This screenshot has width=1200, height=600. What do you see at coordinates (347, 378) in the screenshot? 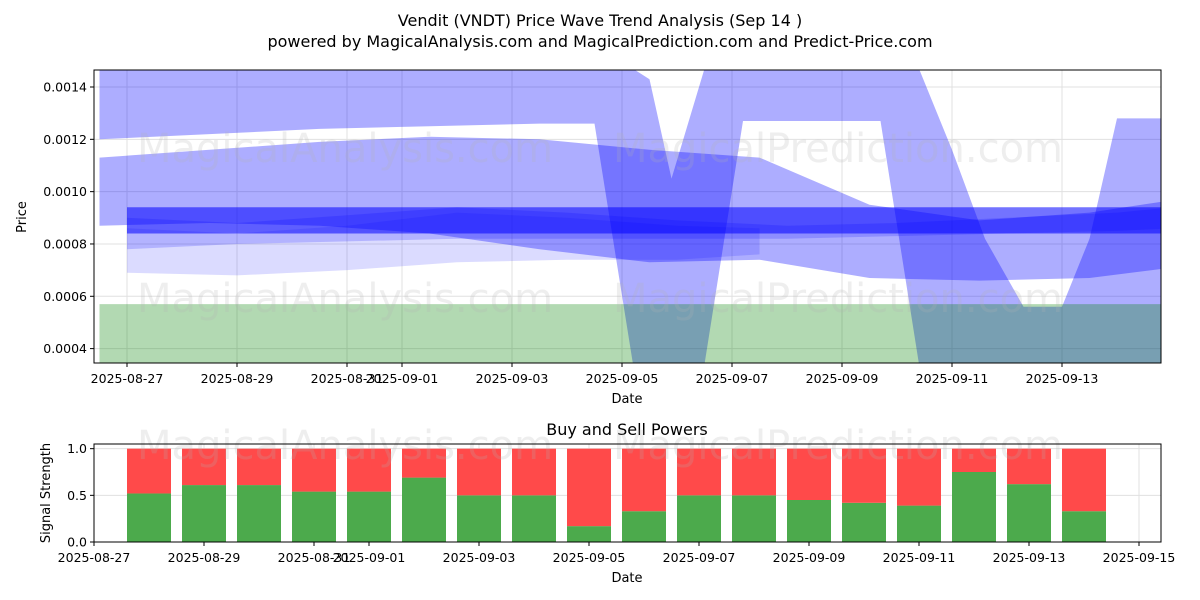
I see `price-tick-label-x-2: 2025-08-31` at bounding box center [347, 378].